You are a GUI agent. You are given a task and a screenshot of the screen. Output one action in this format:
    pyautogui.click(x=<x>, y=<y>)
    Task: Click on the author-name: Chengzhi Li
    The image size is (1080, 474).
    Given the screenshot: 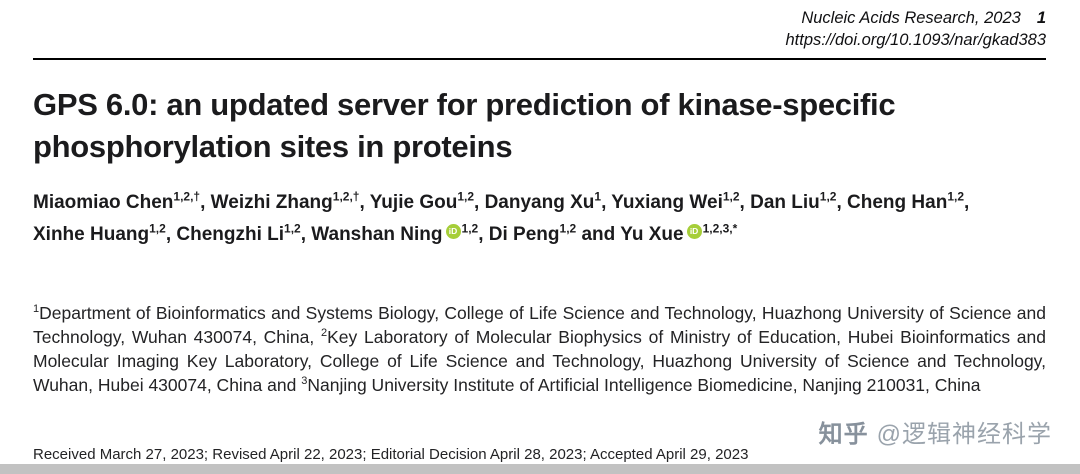 What is the action you would take?
    pyautogui.click(x=230, y=234)
    